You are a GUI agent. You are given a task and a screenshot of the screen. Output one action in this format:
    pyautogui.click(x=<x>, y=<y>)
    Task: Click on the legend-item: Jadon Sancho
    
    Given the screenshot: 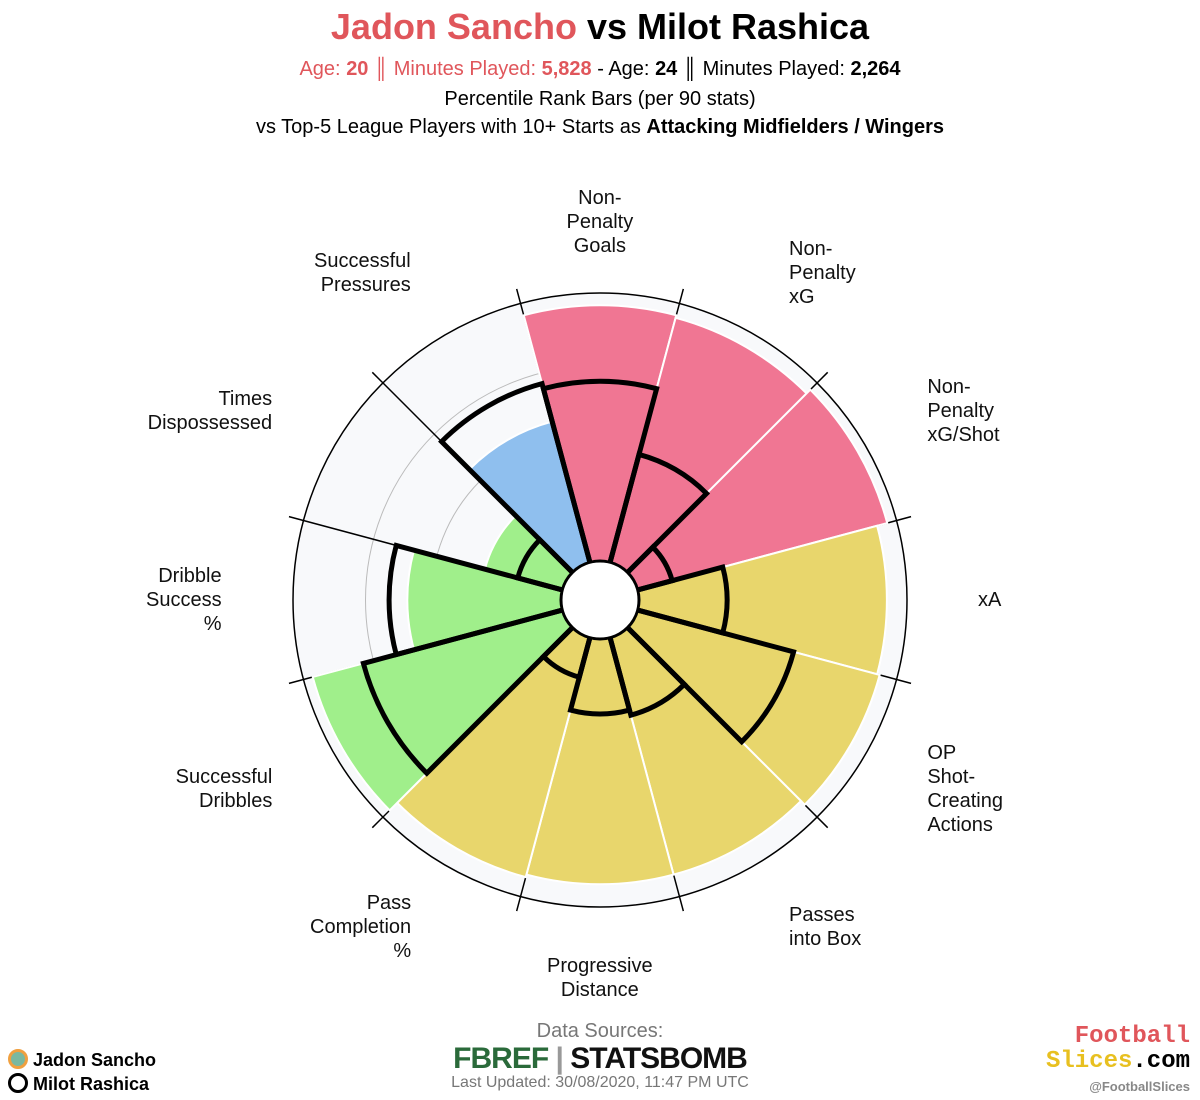 What is the action you would take?
    pyautogui.click(x=82, y=1060)
    